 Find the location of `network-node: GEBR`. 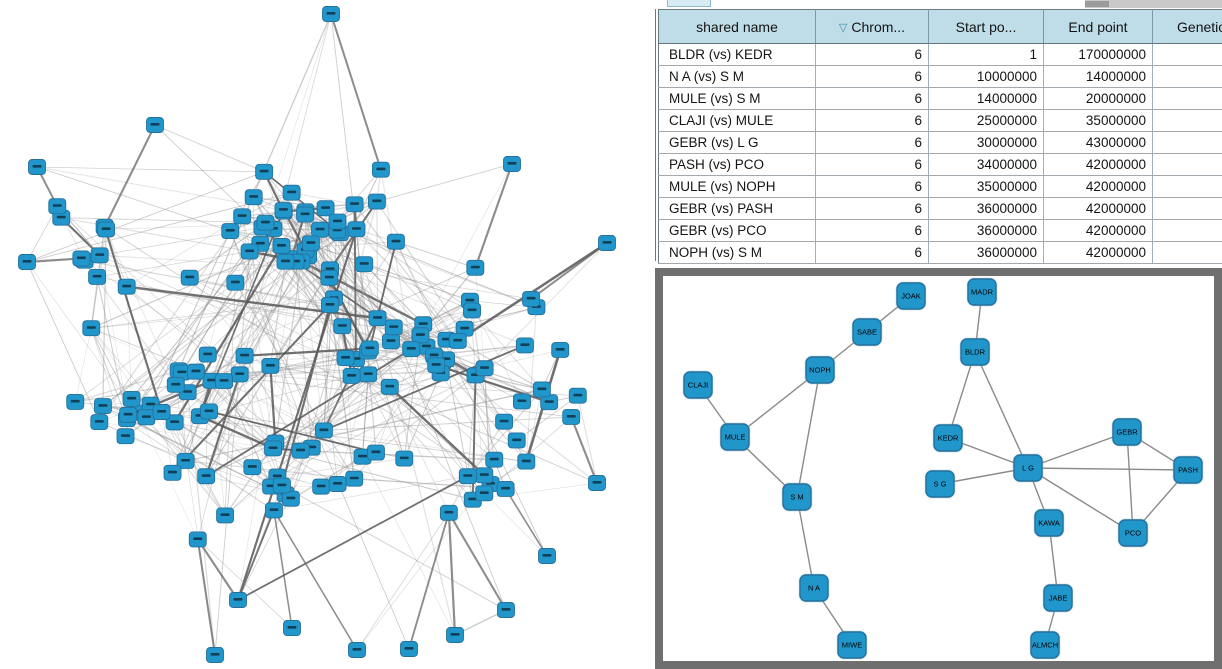

network-node: GEBR is located at coordinates (1127, 432).